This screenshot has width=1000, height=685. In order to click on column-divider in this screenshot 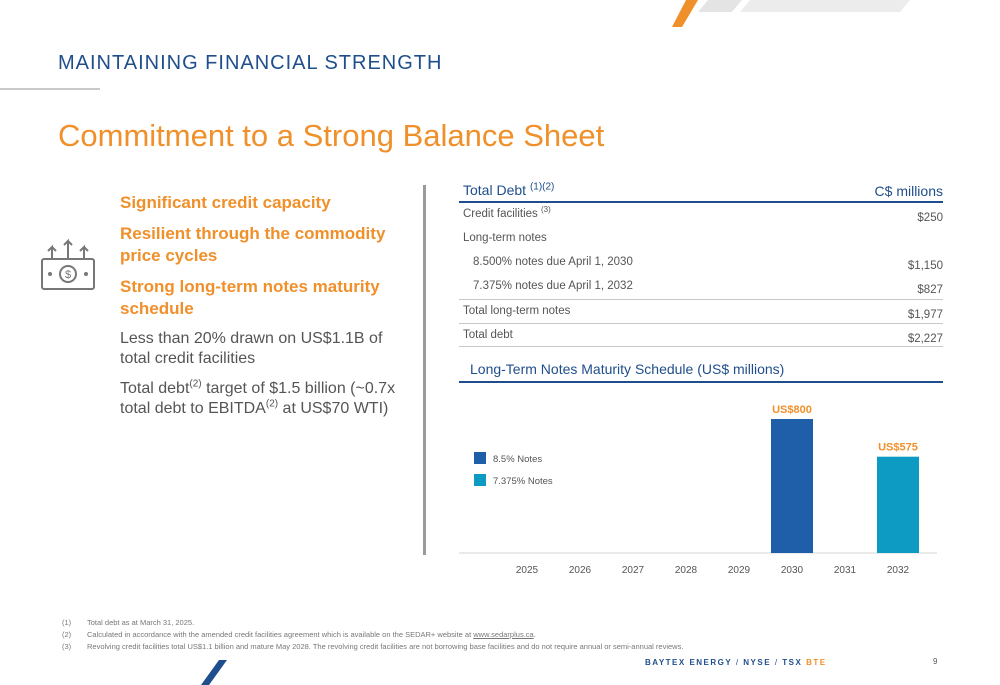, I will do `click(424, 370)`.